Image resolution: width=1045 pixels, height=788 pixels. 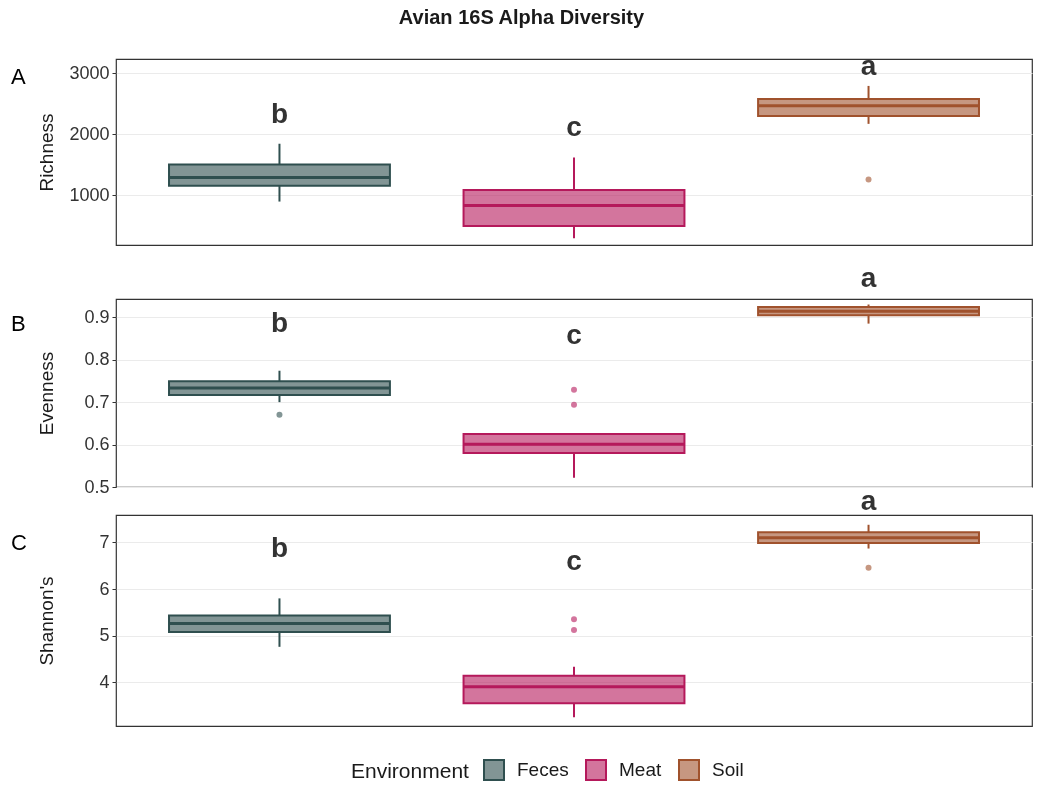 I want to click on legend-label: Meat, so click(x=640, y=769).